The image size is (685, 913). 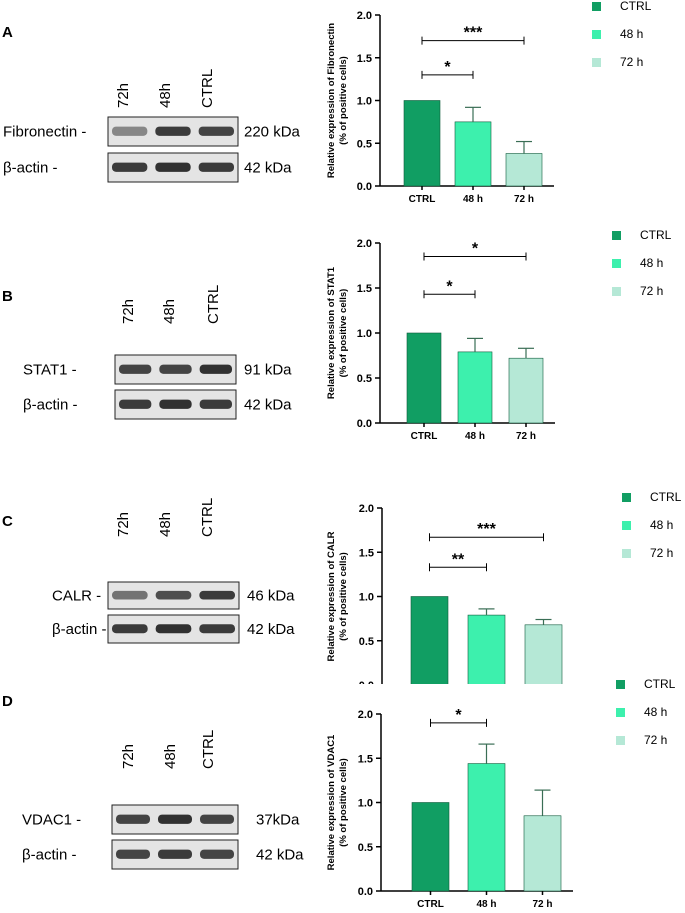 I want to click on protein-label: VDAC1 -, so click(x=51, y=820).